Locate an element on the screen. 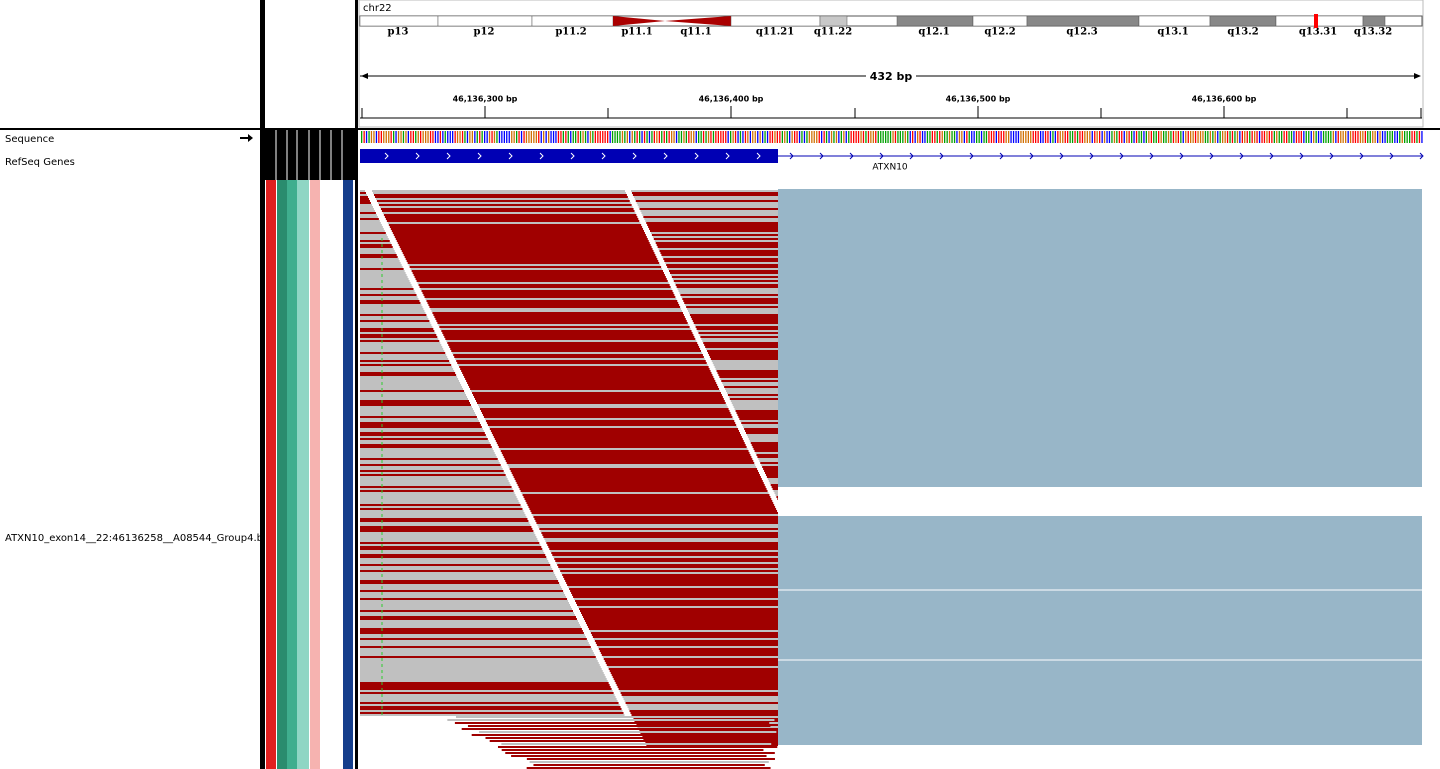 This screenshot has width=1440, height=769. centromere is located at coordinates (639, 21).